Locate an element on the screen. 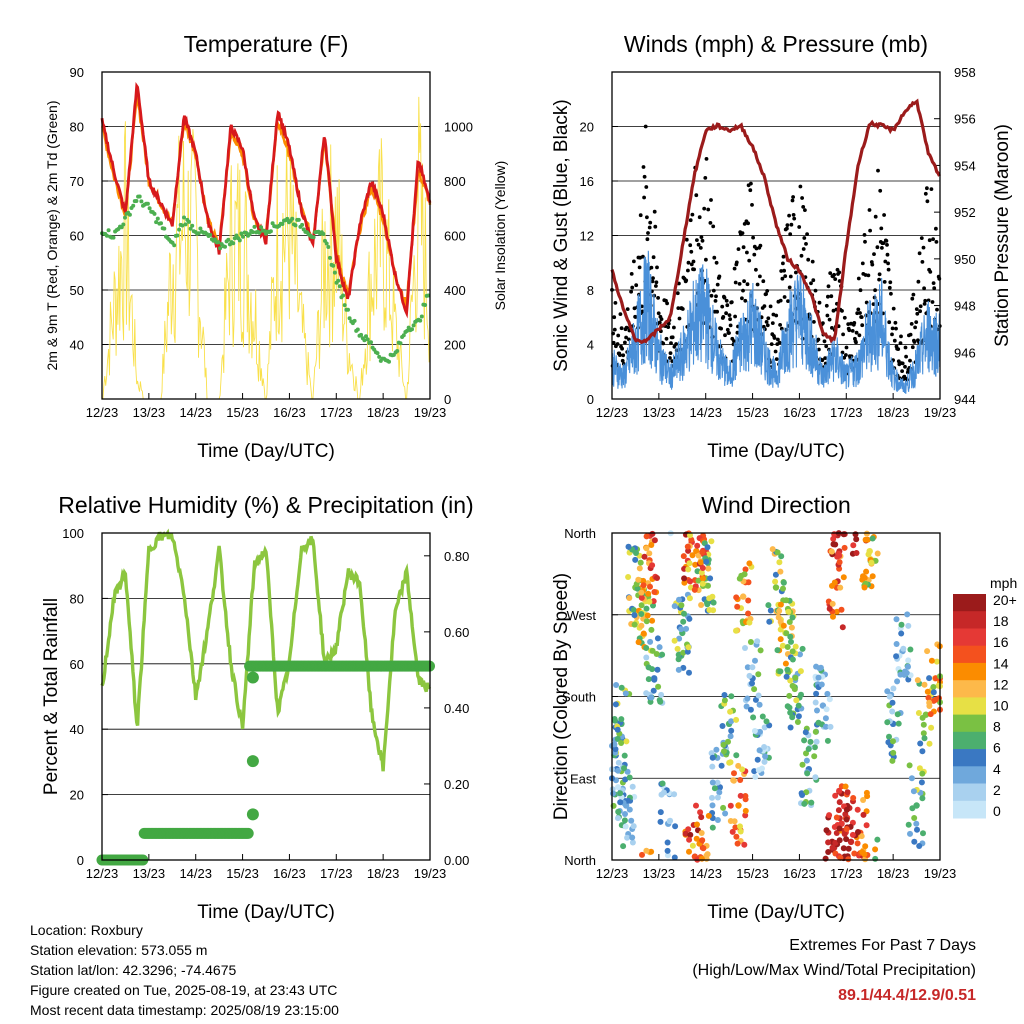  series-relative-humidity is located at coordinates (266, 650).